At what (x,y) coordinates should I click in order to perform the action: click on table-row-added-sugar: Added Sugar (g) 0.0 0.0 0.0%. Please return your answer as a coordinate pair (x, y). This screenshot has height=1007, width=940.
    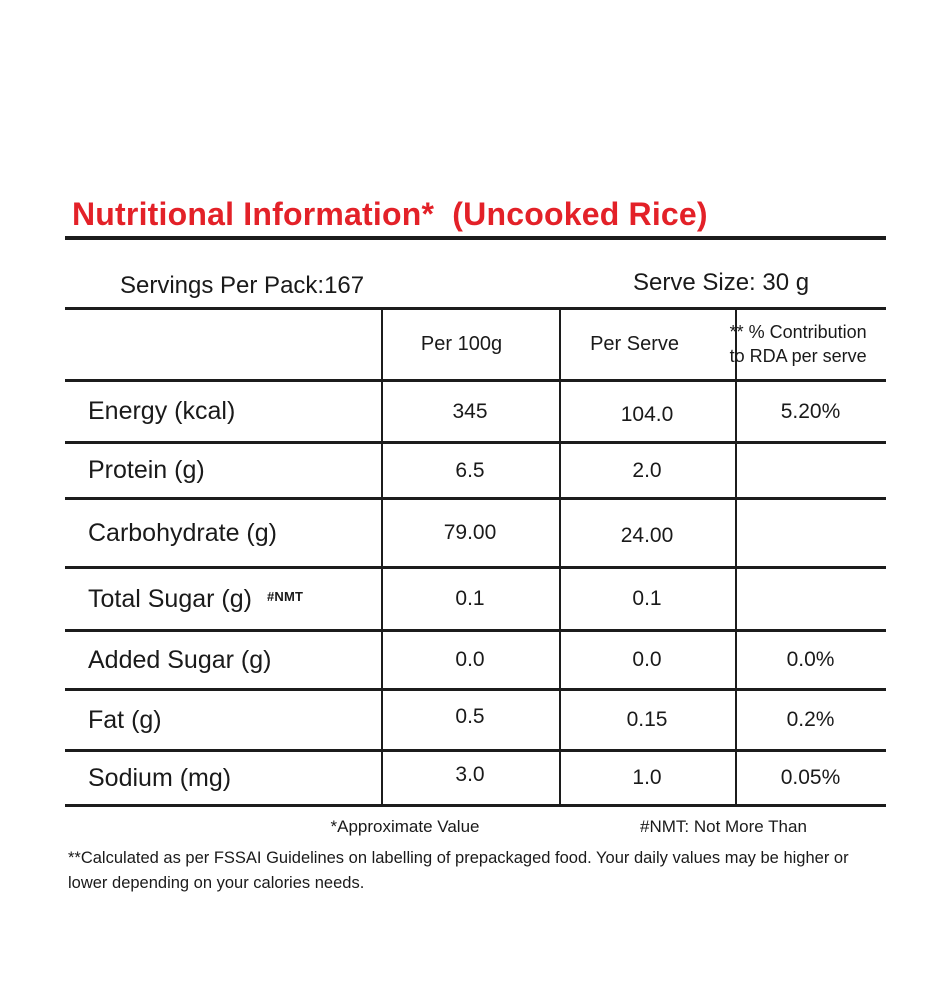
    Looking at the image, I should click on (475, 660).